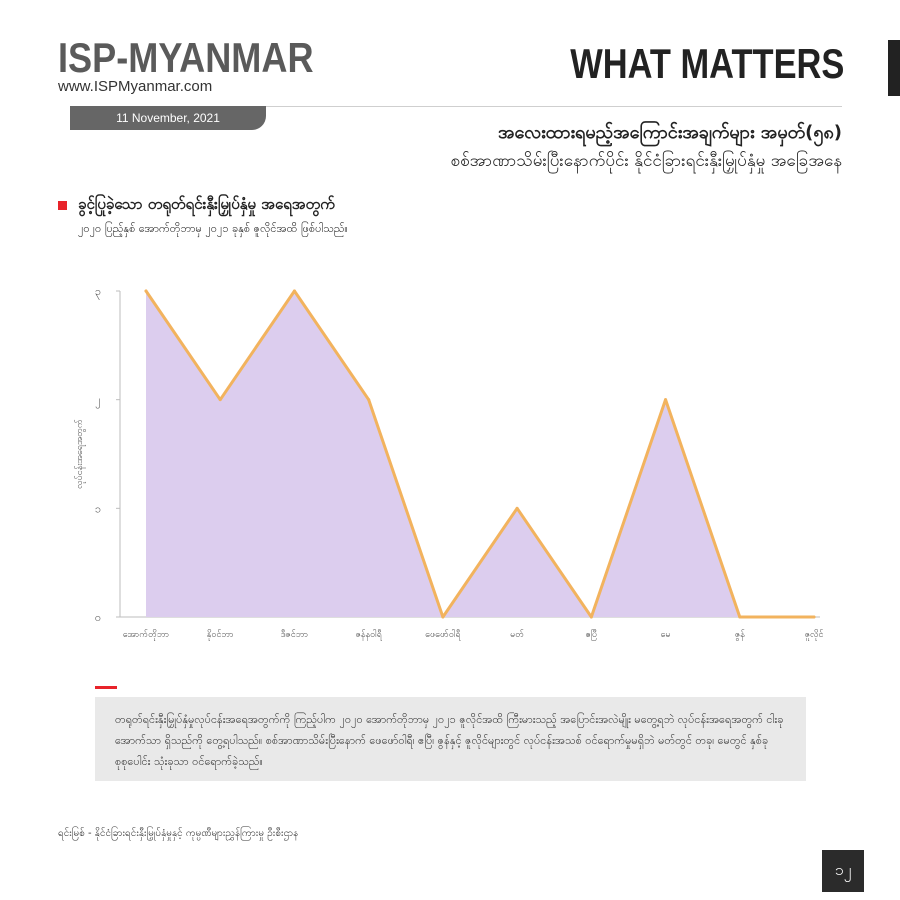 The image size is (900, 900). I want to click on bullet-icon, so click(62, 205).